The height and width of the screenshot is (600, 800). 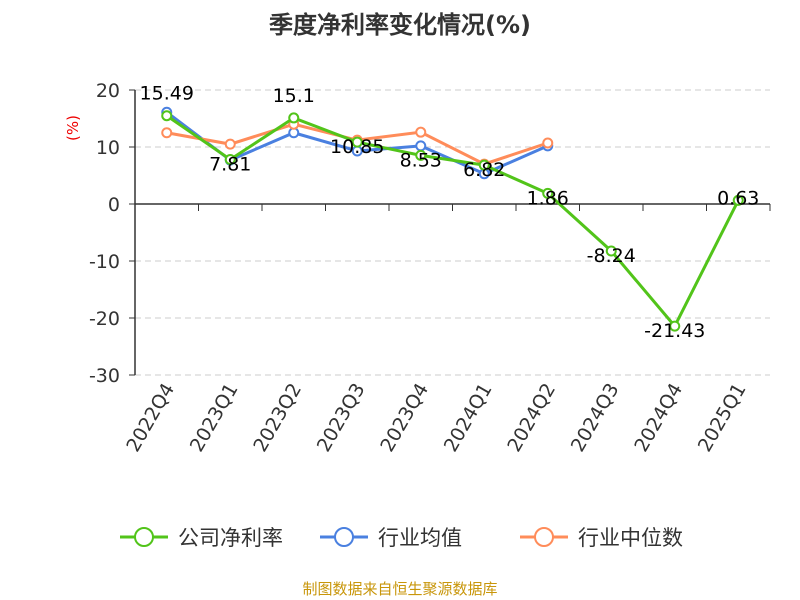 I want to click on data-label: 10.85, so click(x=357, y=147).